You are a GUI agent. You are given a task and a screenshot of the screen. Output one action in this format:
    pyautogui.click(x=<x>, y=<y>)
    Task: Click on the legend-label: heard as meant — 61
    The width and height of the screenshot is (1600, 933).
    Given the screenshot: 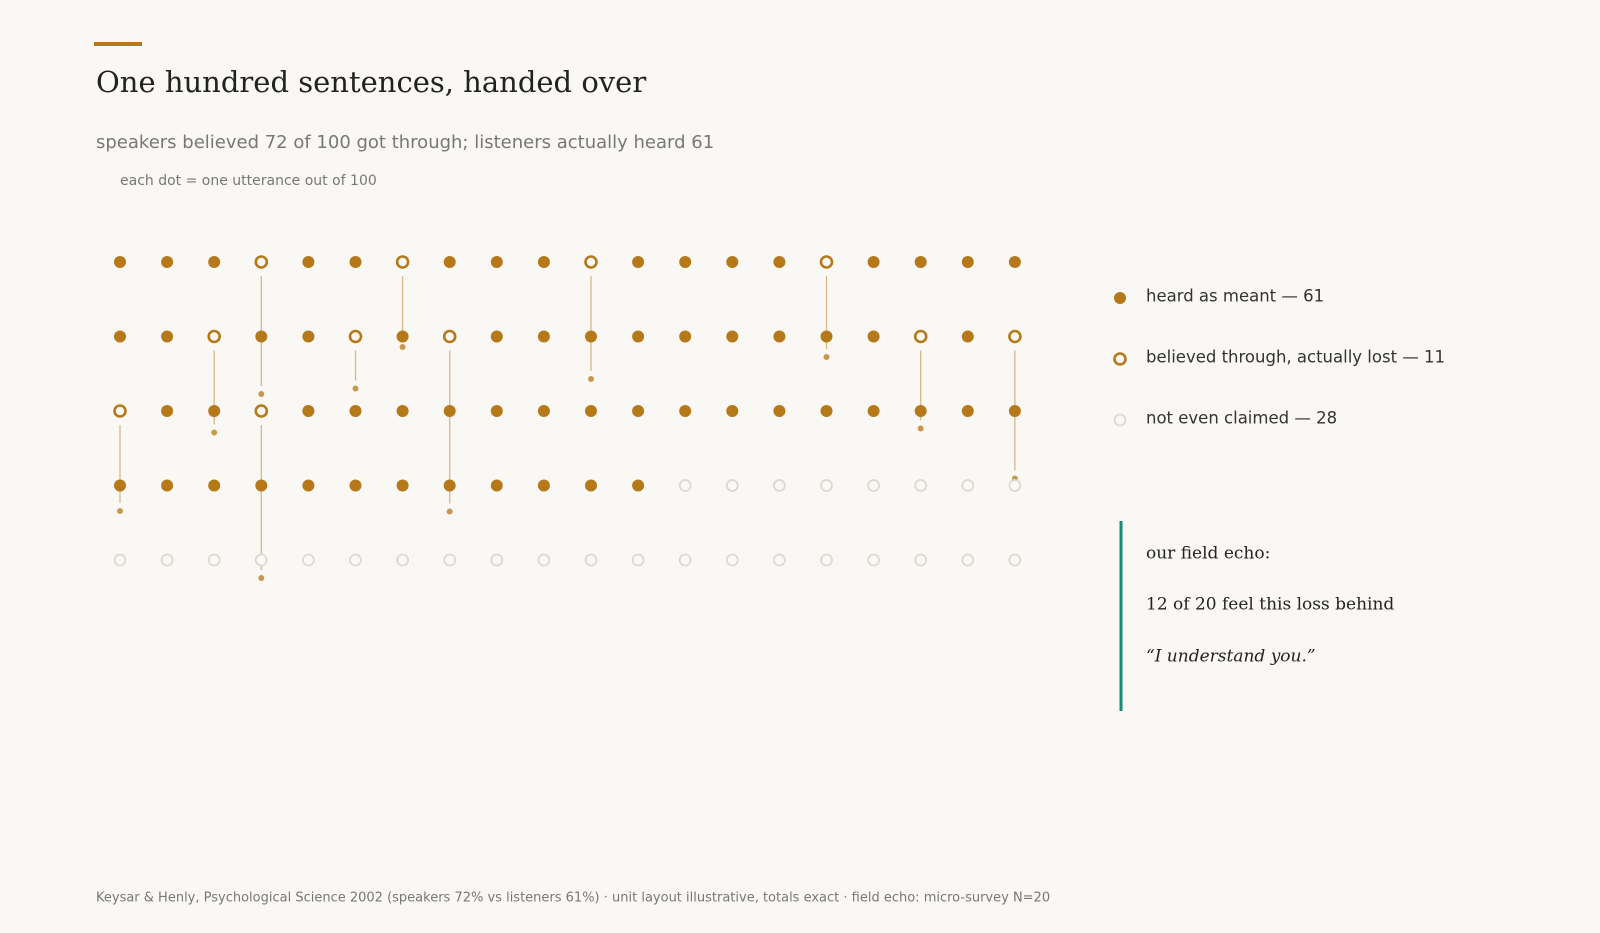 What is the action you would take?
    pyautogui.click(x=1235, y=296)
    